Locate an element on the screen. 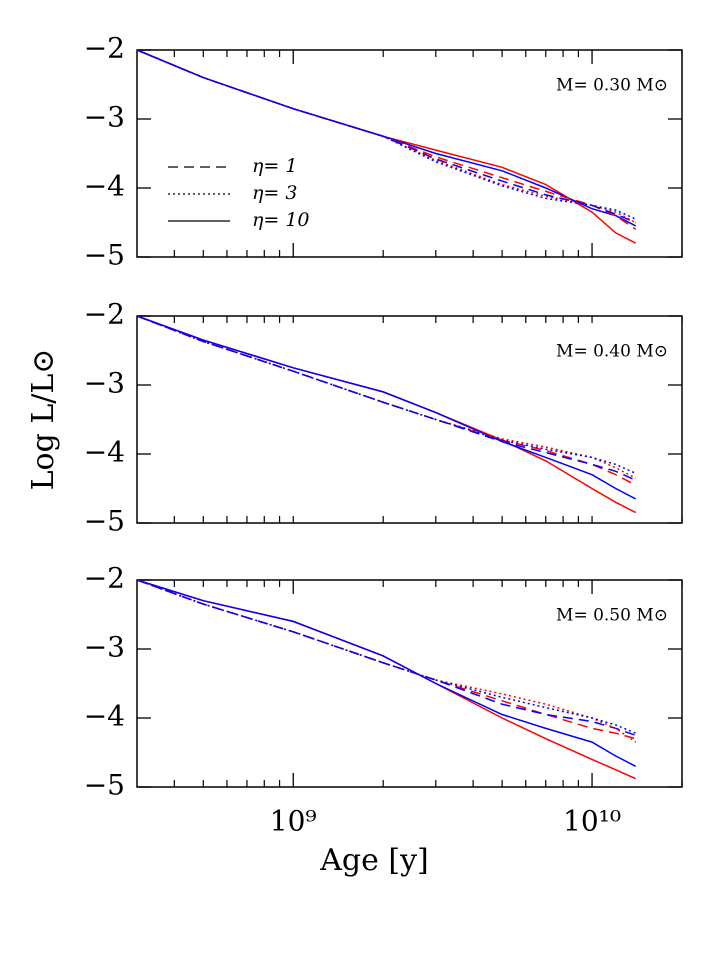 The width and height of the screenshot is (719, 958). y-axis-label: Log L/L⊙ is located at coordinates (43, 420).